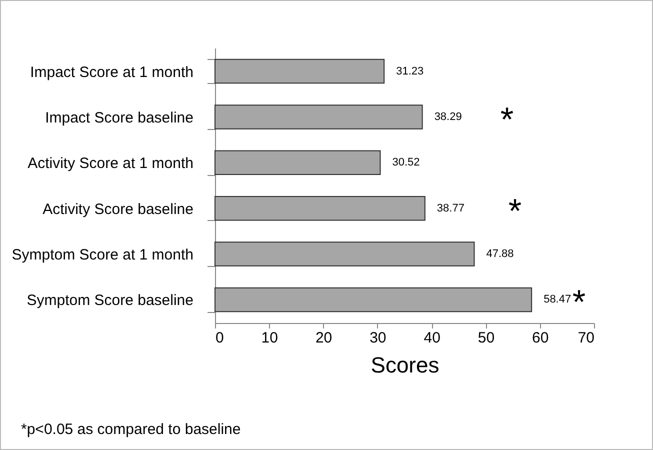  What do you see at coordinates (406, 162) in the screenshot?
I see `data-label: 30.52` at bounding box center [406, 162].